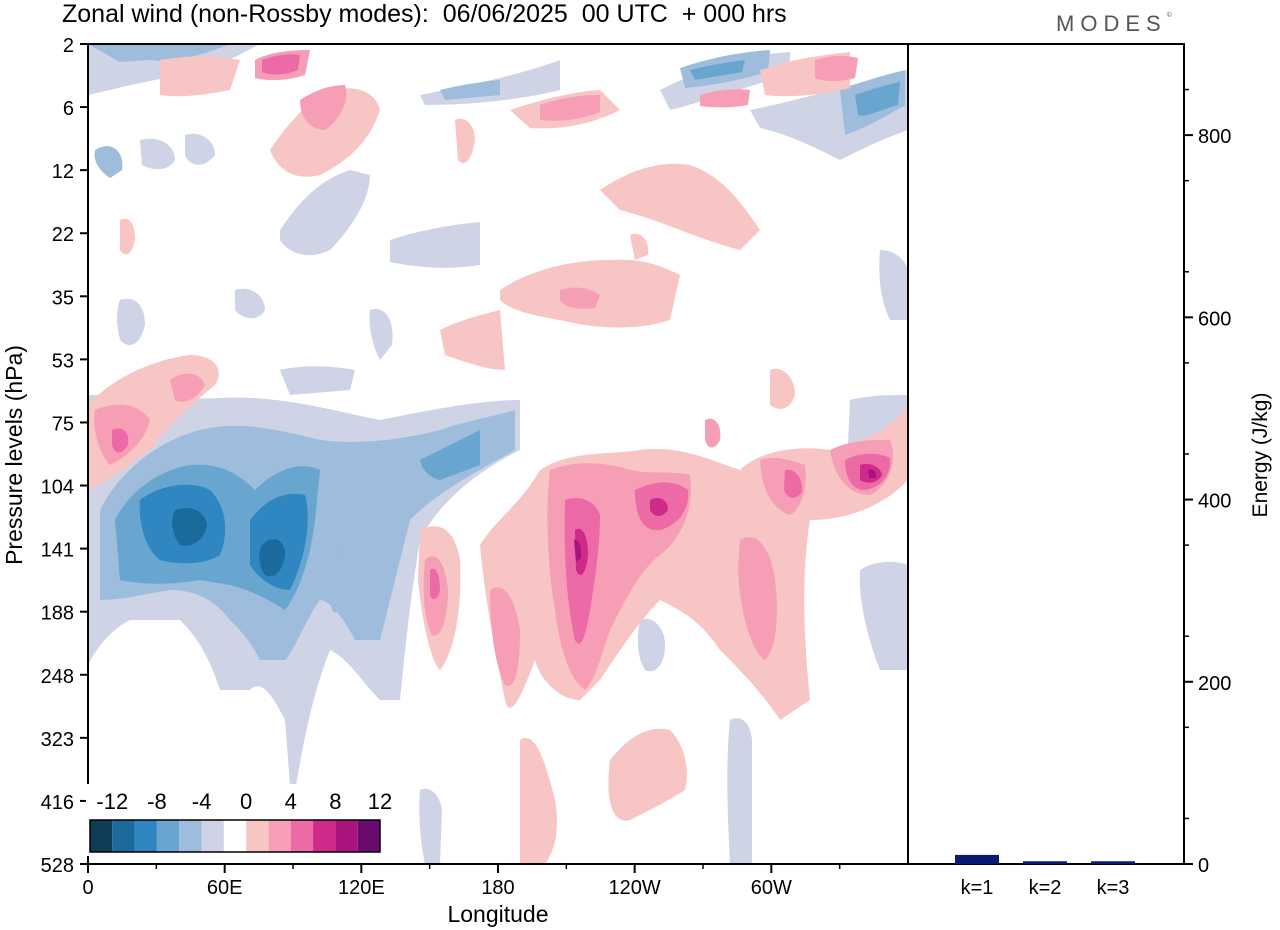 This screenshot has width=1280, height=930. I want to click on energy-category-label: k=3, so click(1113, 888).